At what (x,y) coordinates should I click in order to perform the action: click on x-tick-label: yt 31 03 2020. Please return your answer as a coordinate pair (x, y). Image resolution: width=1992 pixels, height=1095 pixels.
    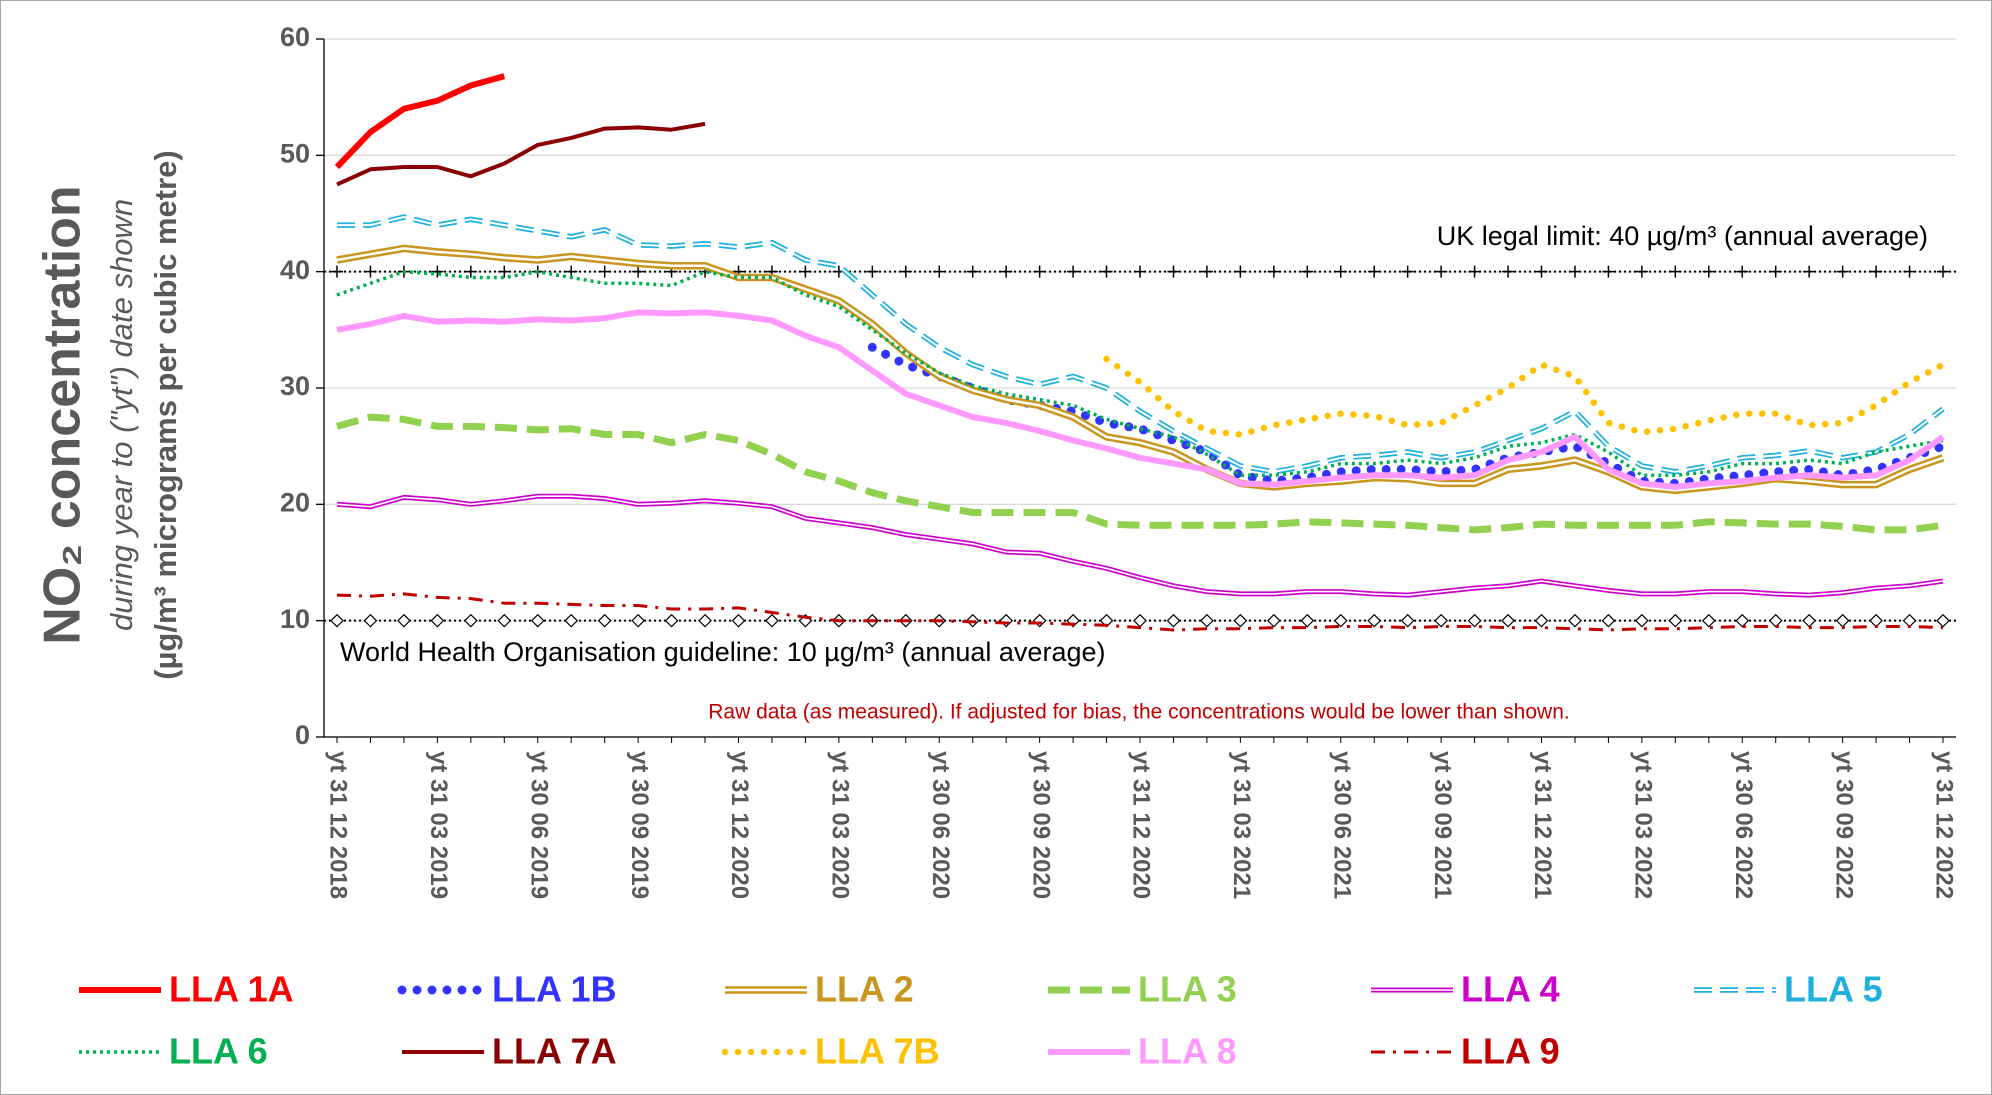
    Looking at the image, I should click on (840, 825).